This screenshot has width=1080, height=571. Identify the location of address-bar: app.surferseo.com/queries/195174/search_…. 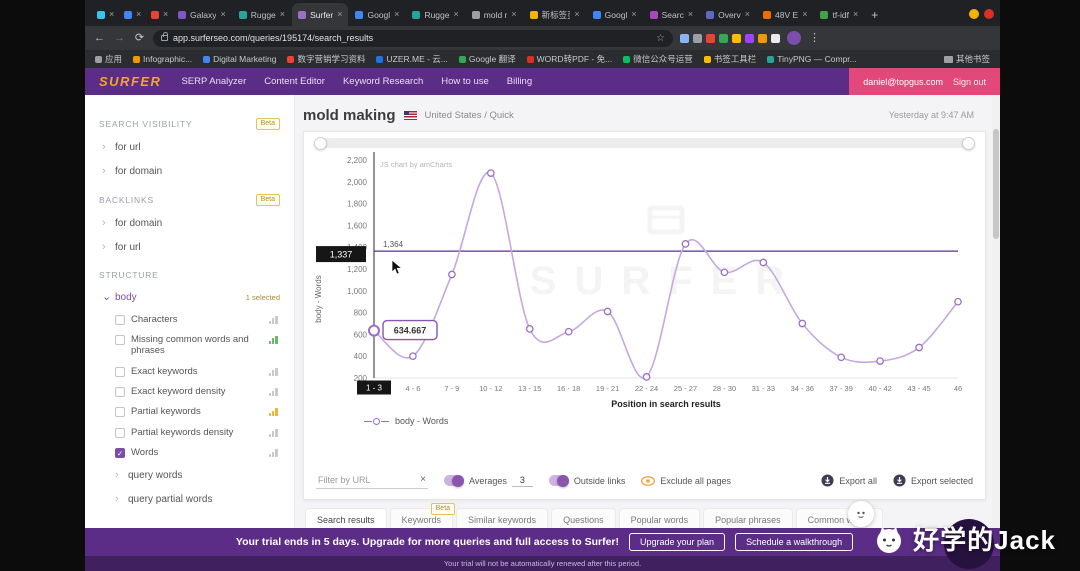
(413, 38).